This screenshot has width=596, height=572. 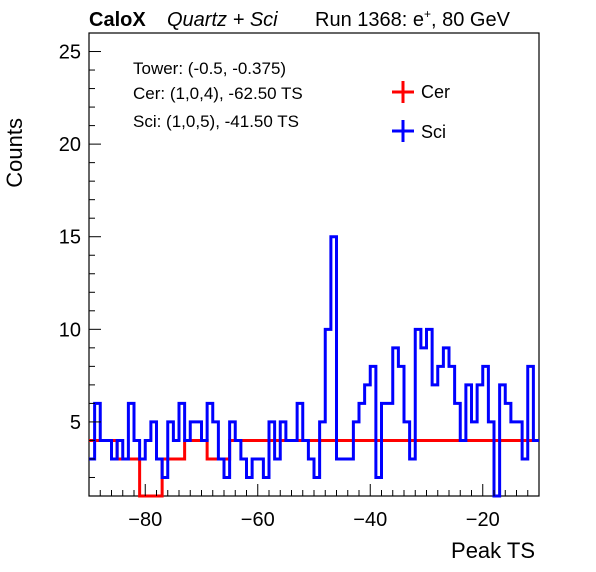 I want to click on legend-label-cer: Cer, so click(x=435, y=92).